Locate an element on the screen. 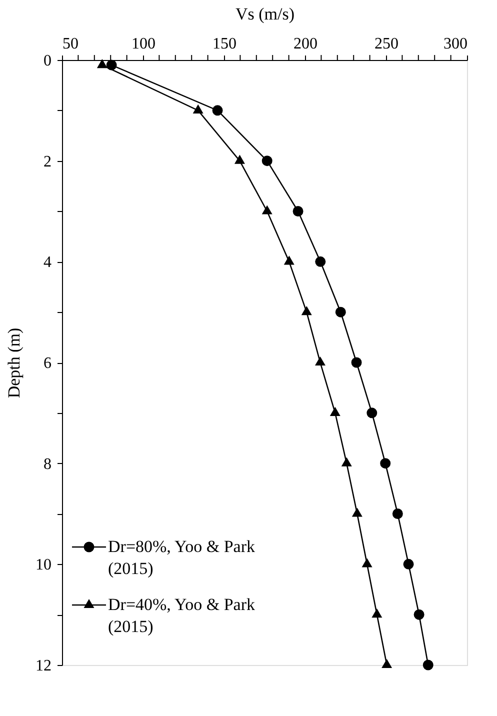 Image resolution: width=497 pixels, height=716 pixels. y-tick-label: 2 is located at coordinates (48, 161).